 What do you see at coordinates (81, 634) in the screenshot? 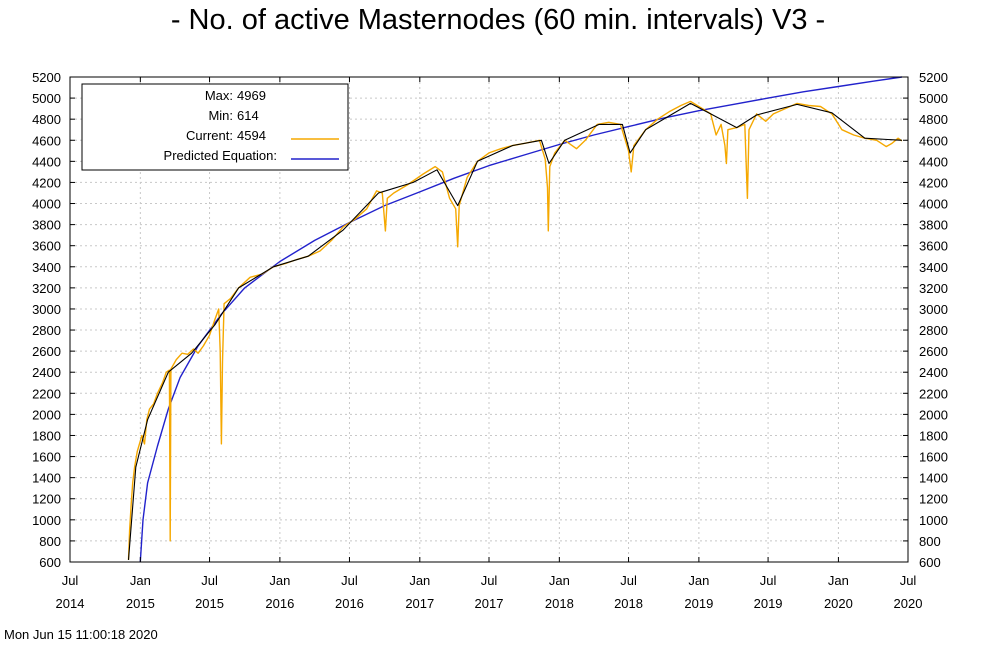
I see `timestamp: Mon Jun 15 11:00:18 2020` at bounding box center [81, 634].